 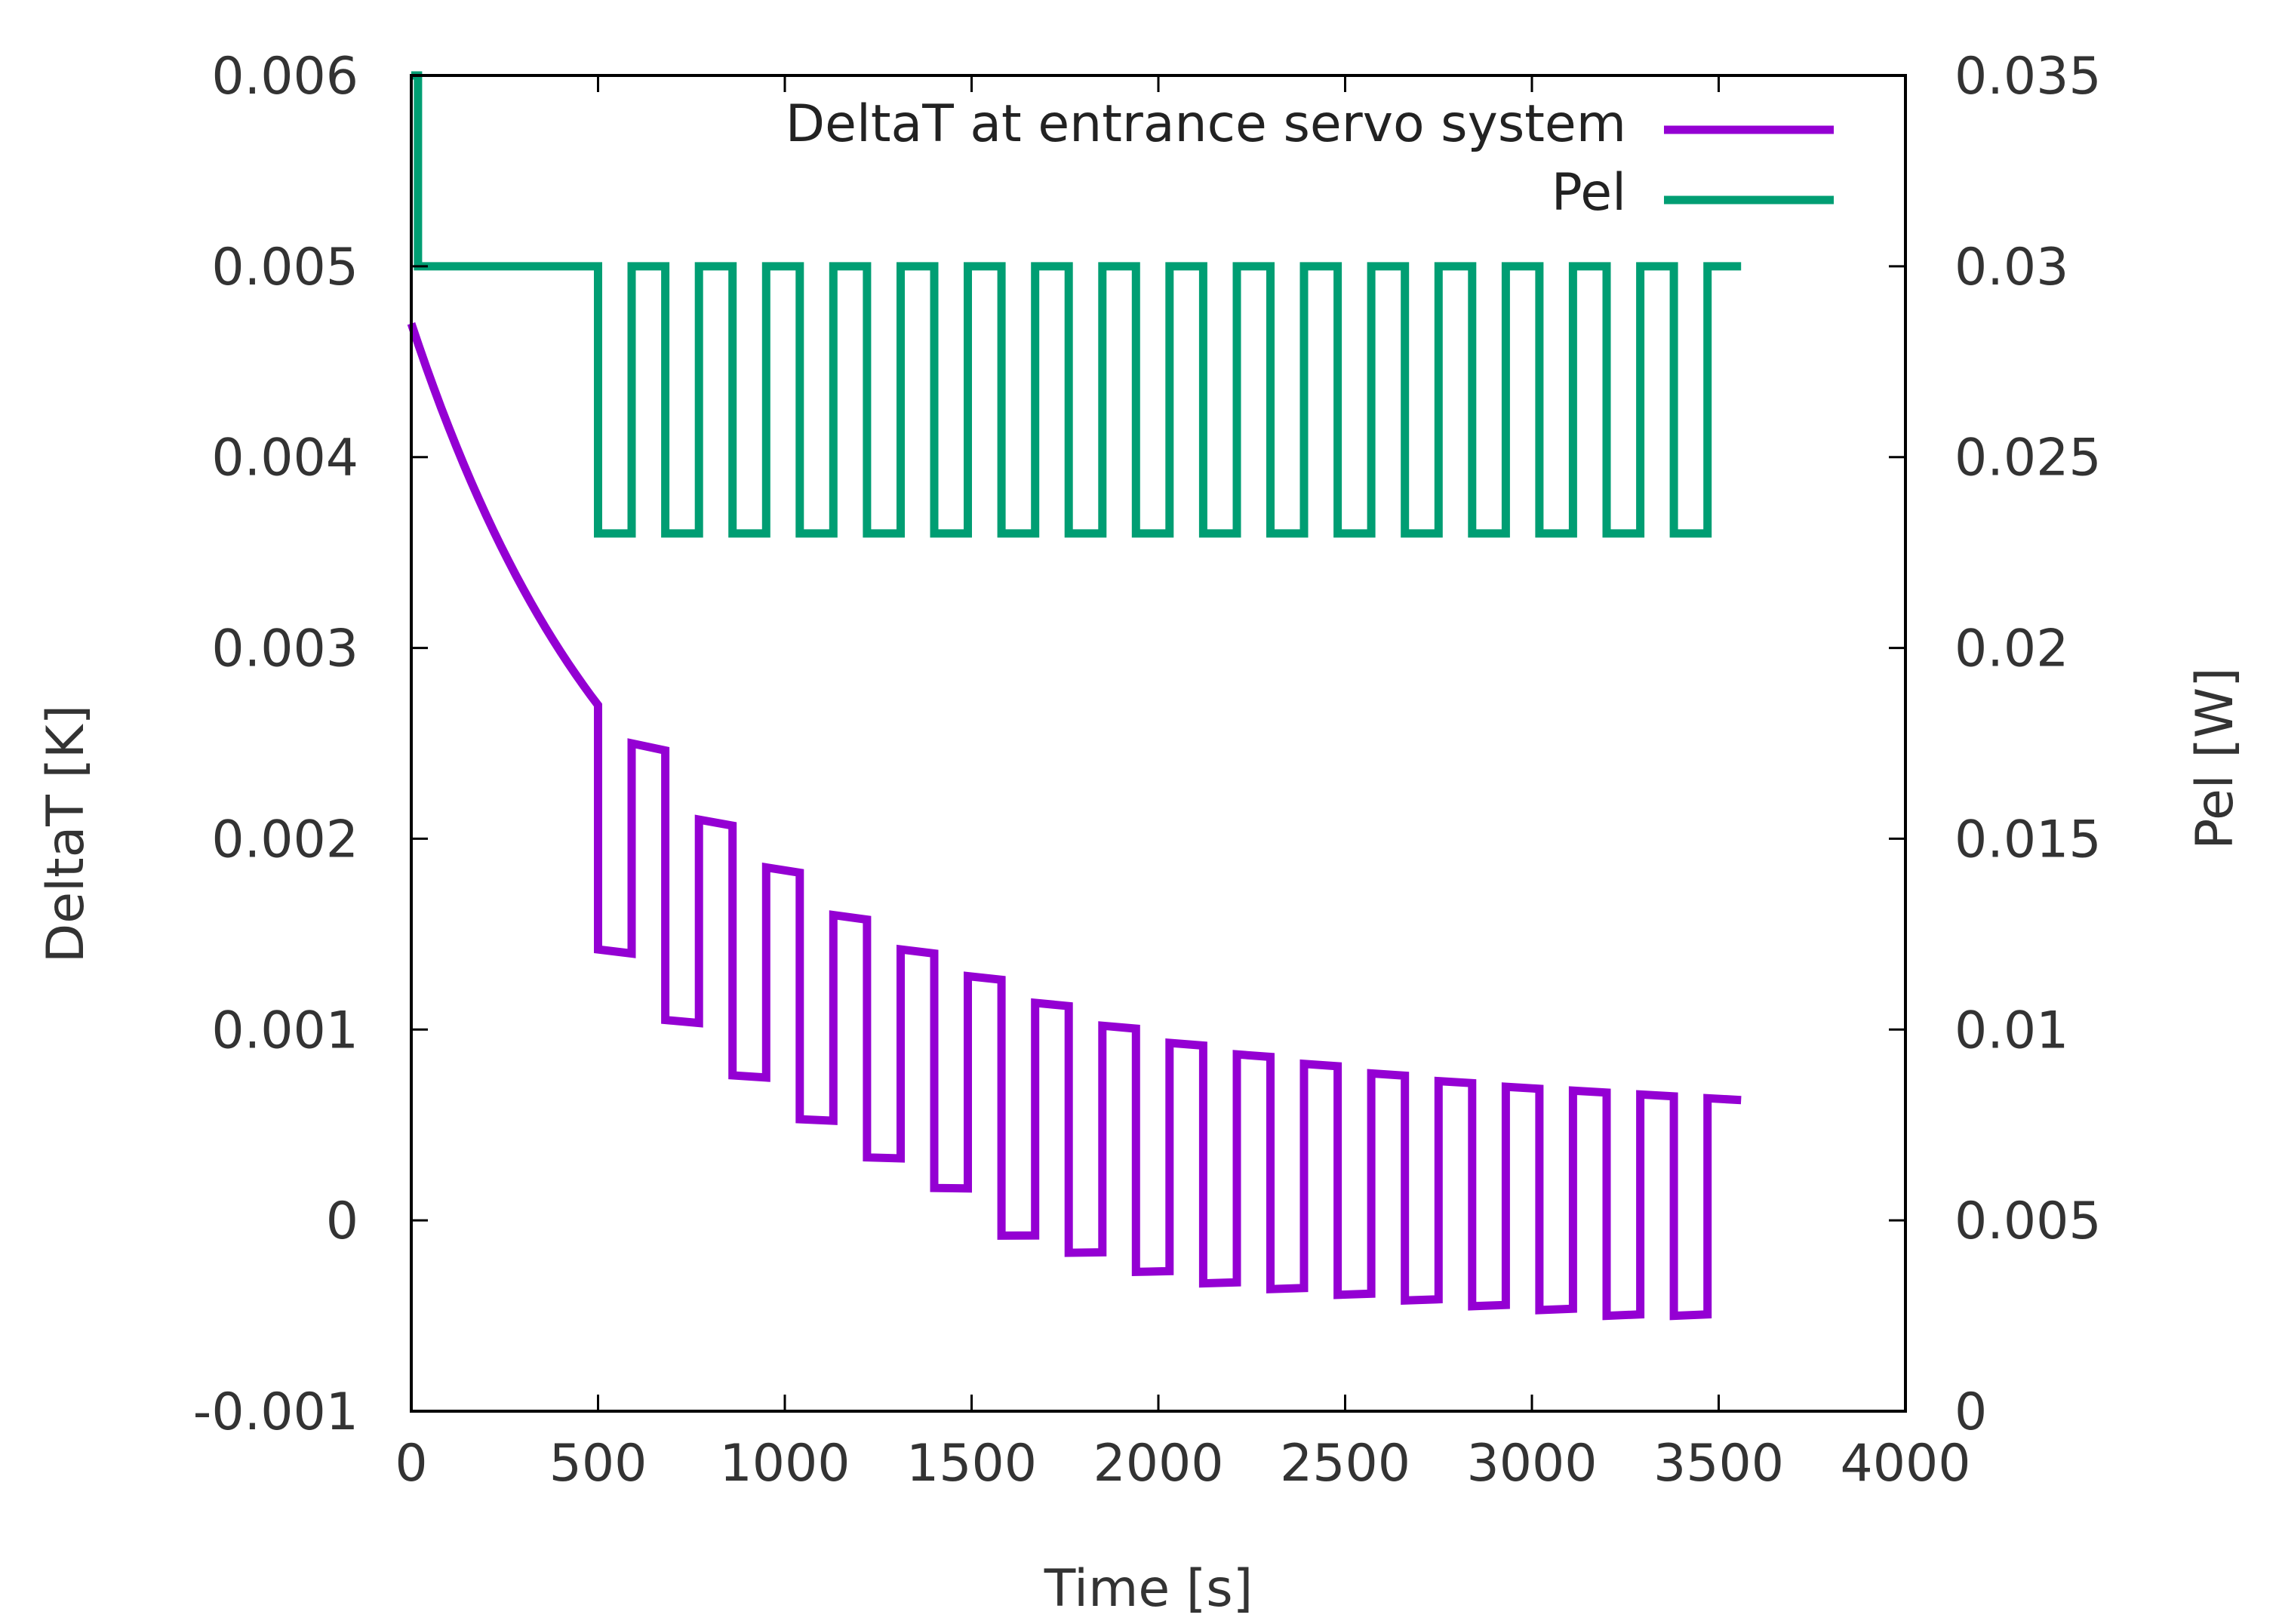 I want to click on y-axis-title-right: Pel [W], so click(x=2215, y=758).